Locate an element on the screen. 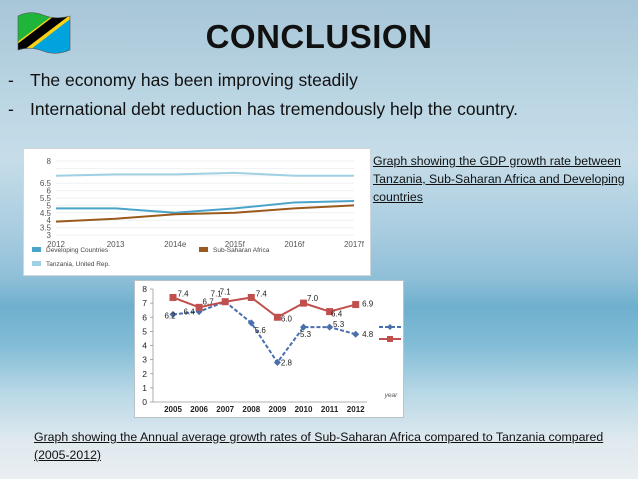 This screenshot has width=638, height=479. tanzania-flag-icon is located at coordinates (44, 33).